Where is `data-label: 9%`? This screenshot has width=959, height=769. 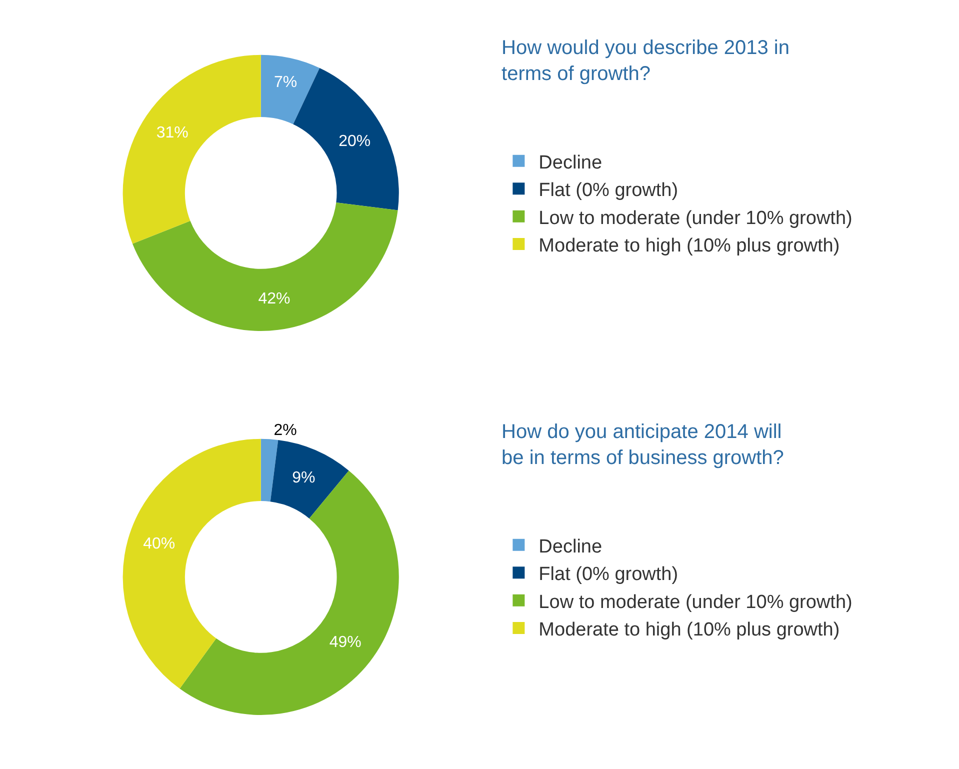
data-label: 9% is located at coordinates (304, 477).